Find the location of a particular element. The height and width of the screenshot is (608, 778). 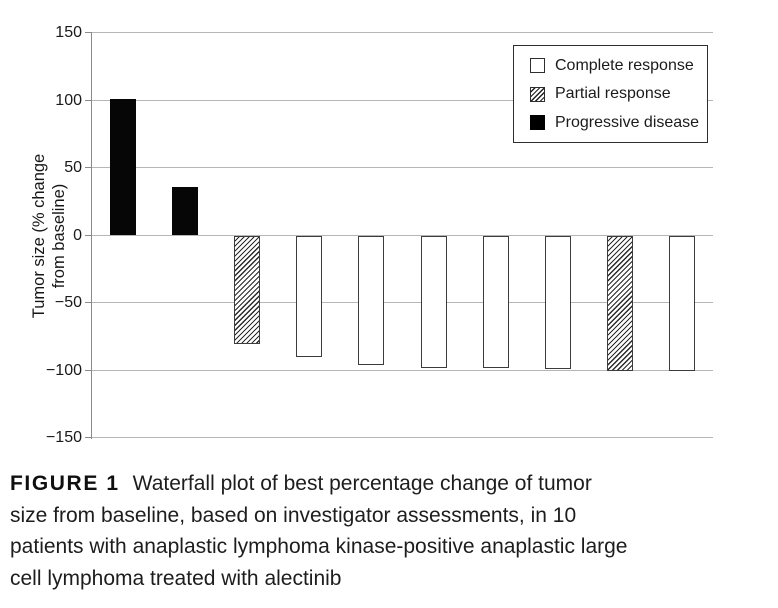

y-axis-line is located at coordinates (91, 236).